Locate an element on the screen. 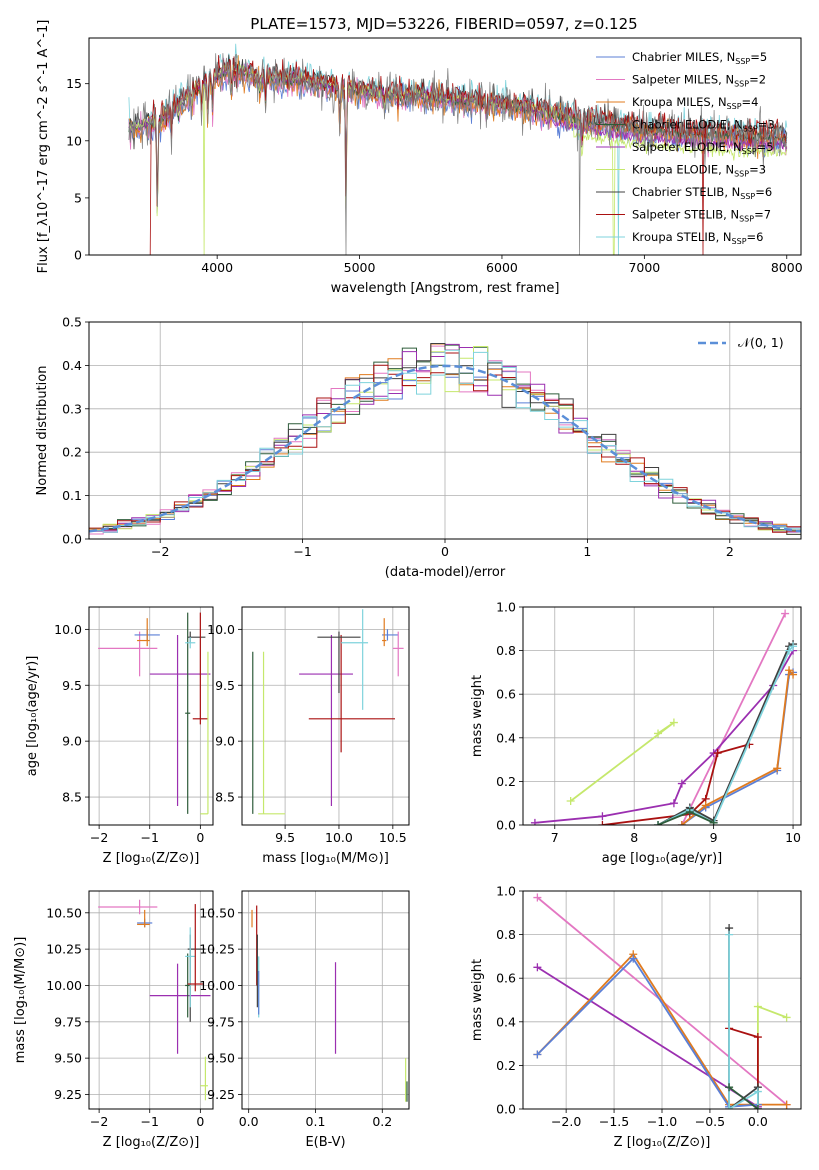 Image resolution: width=819 pixels, height=1170 pixels. x-tick-label: 8000 is located at coordinates (787, 267).